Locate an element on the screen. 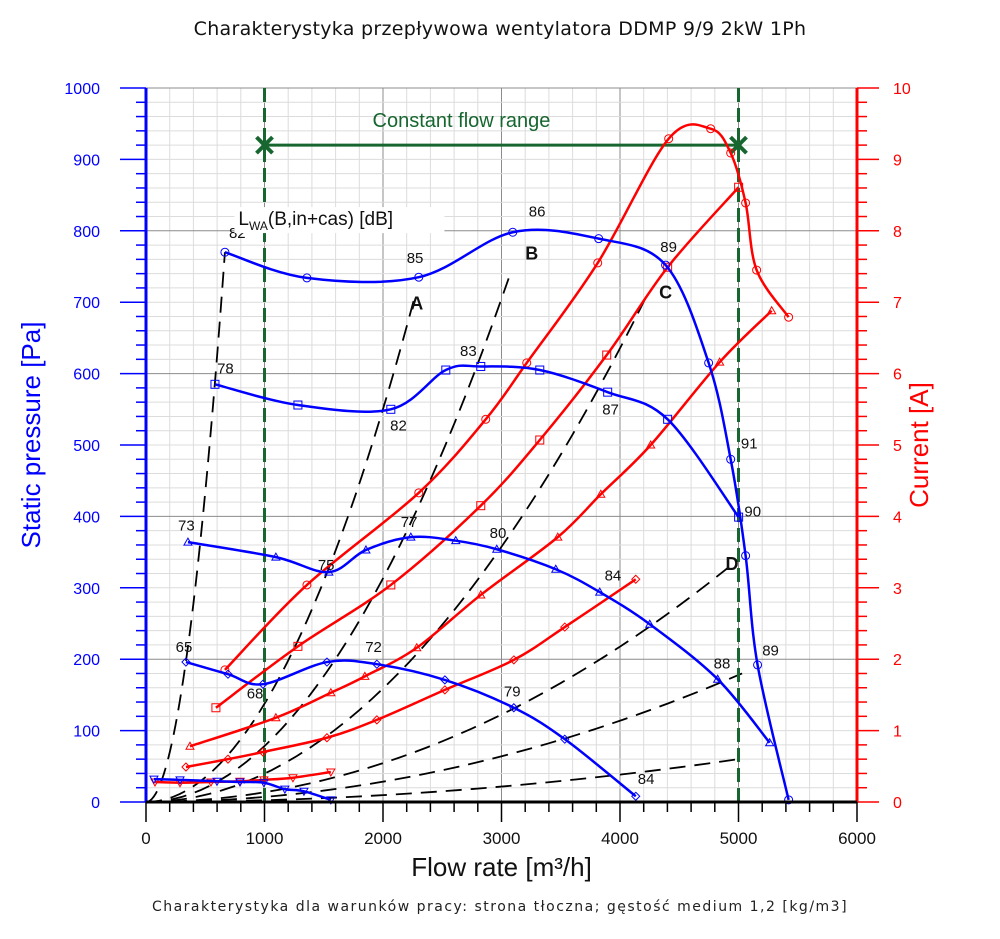 This screenshot has height=939, width=1000. y-tick-label: 500 is located at coordinates (86, 446).